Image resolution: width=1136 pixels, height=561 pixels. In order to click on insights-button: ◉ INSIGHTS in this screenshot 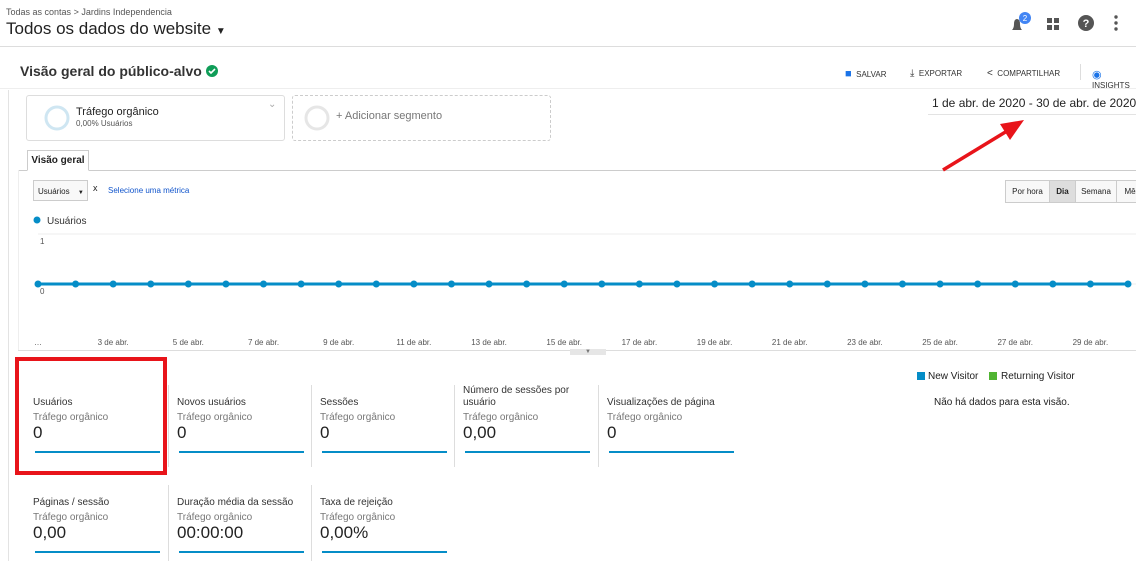, I will do `click(1114, 79)`.